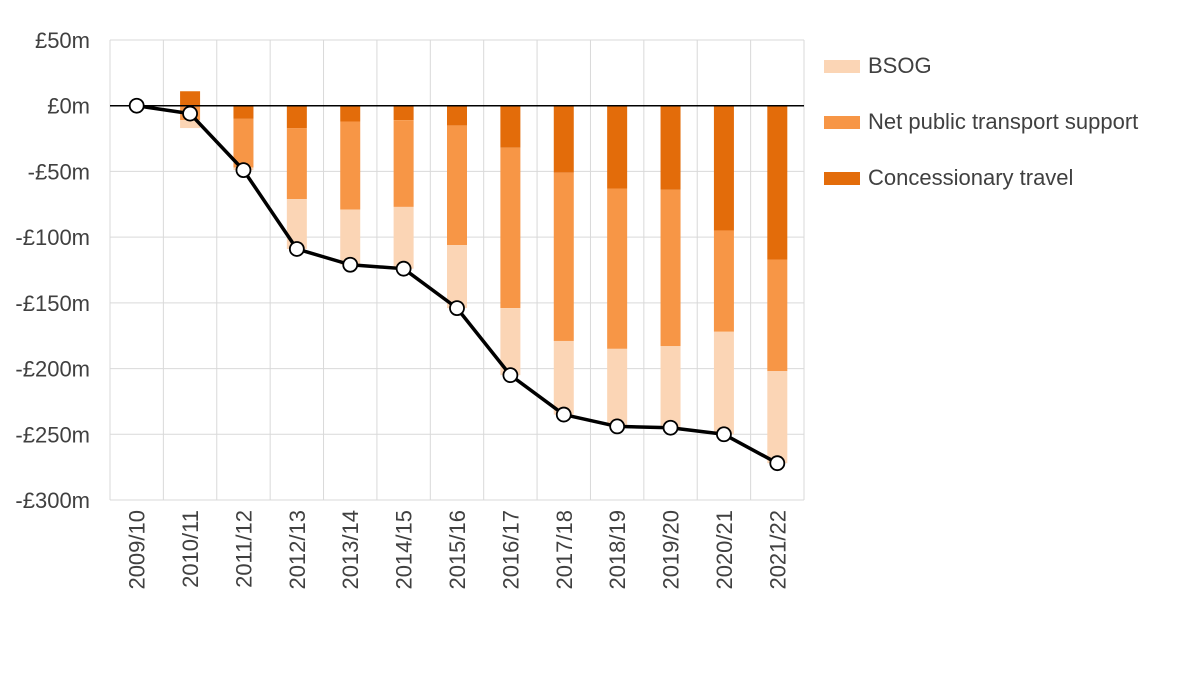  I want to click on x-tick-label: 2010/11, so click(190, 549).